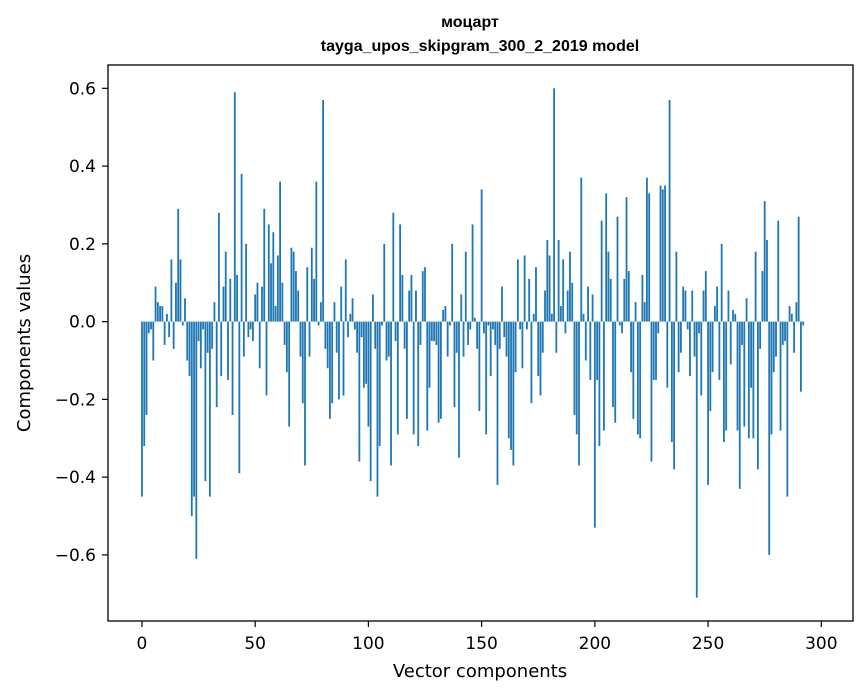 The height and width of the screenshot is (696, 867). I want to click on x-axis-ticks: 0 50 100 150 200 250 300, so click(487, 637).